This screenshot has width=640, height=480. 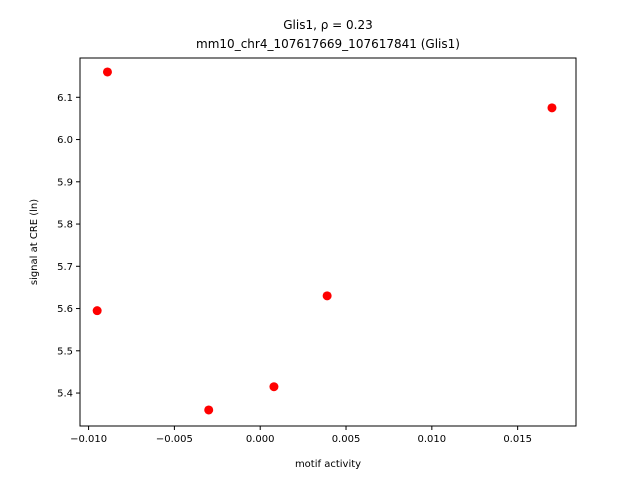 I want to click on y-tick-label: 6.1, so click(x=65, y=98).